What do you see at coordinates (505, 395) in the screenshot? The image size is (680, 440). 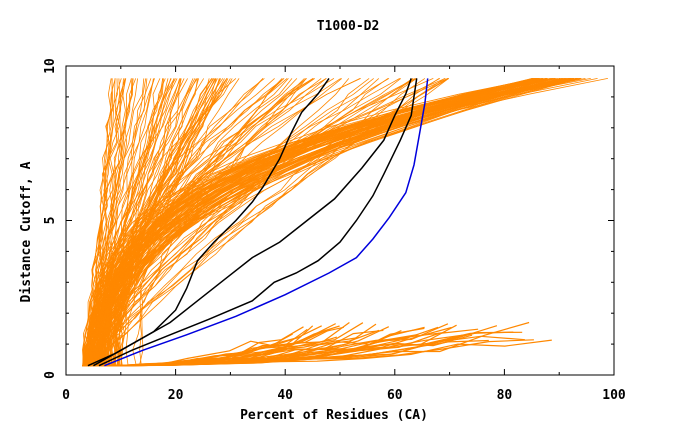 I see `x-tick-label: 80` at bounding box center [505, 395].